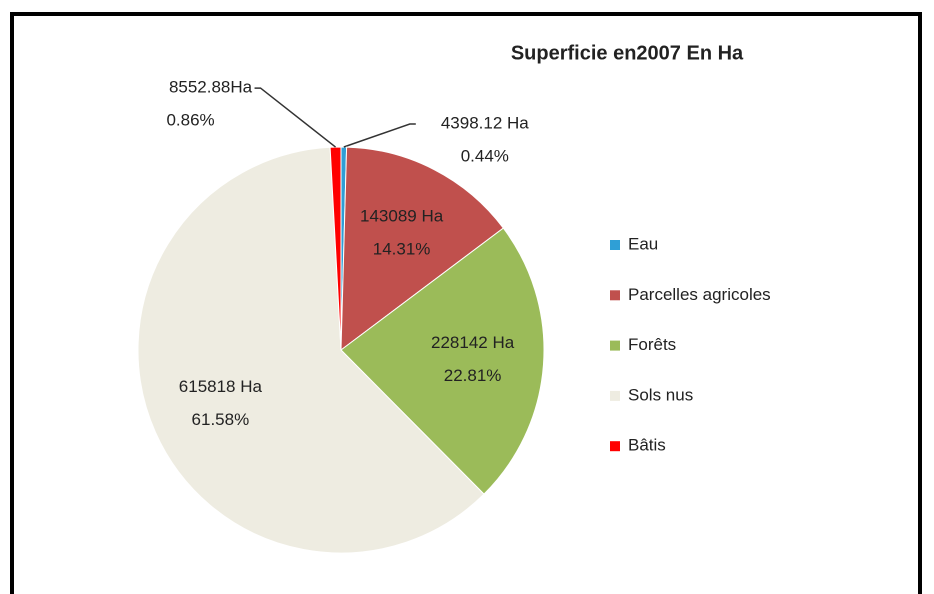 This screenshot has width=934, height=594. I want to click on data-label: 143089 Ha, so click(402, 215).